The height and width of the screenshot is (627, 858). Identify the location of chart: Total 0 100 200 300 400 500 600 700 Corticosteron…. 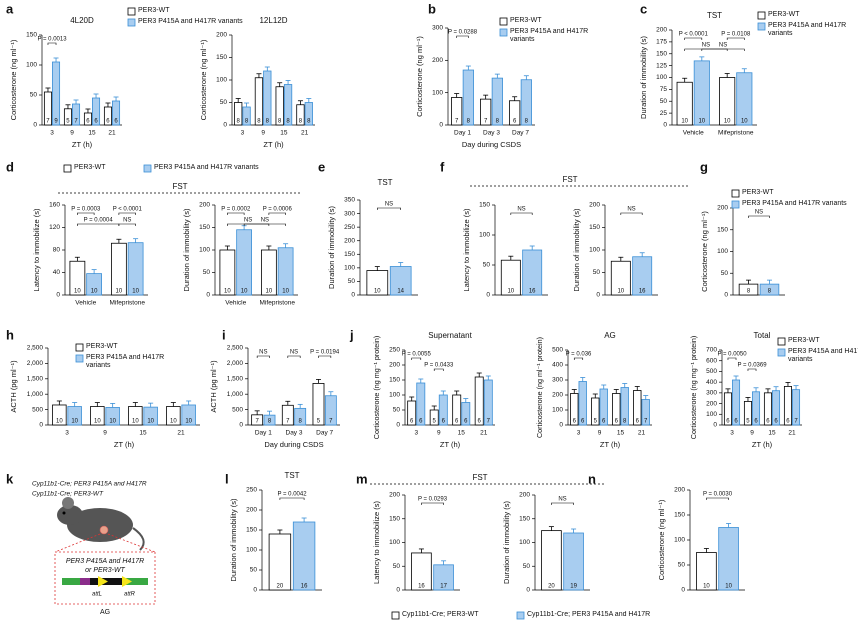
(774, 390).